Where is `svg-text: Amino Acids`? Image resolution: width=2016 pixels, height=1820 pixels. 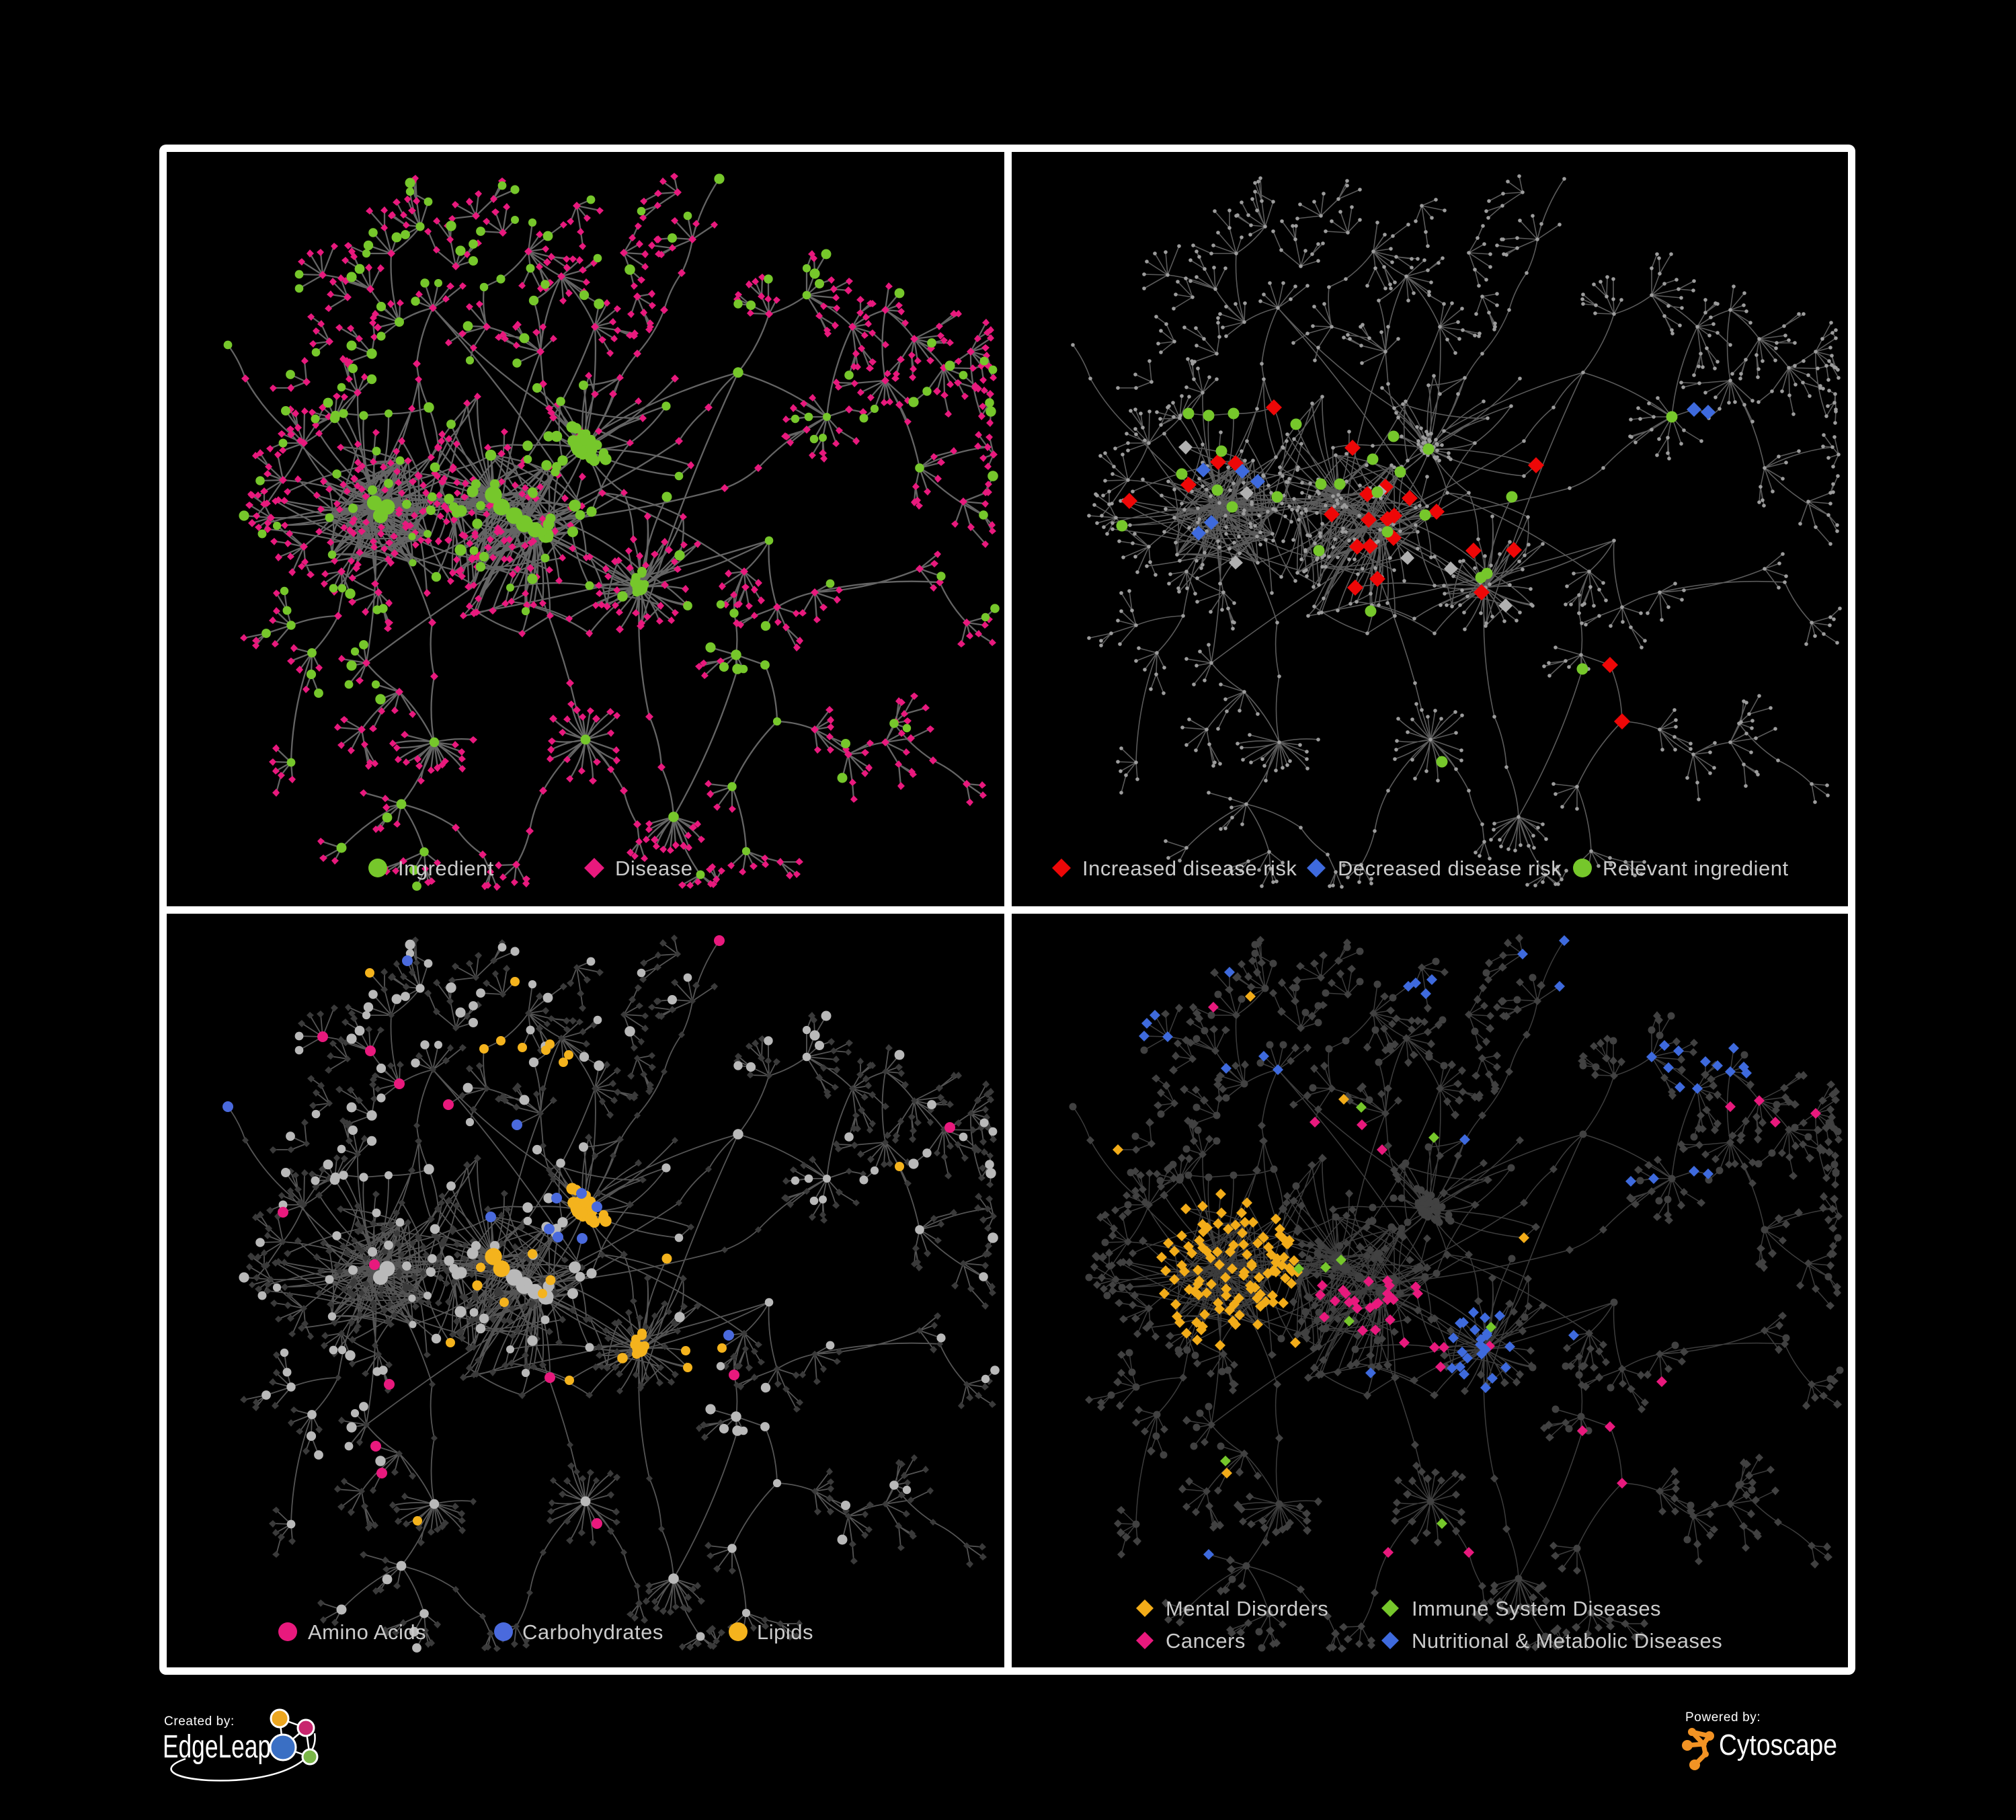 svg-text: Amino Acids is located at coordinates (367, 1632).